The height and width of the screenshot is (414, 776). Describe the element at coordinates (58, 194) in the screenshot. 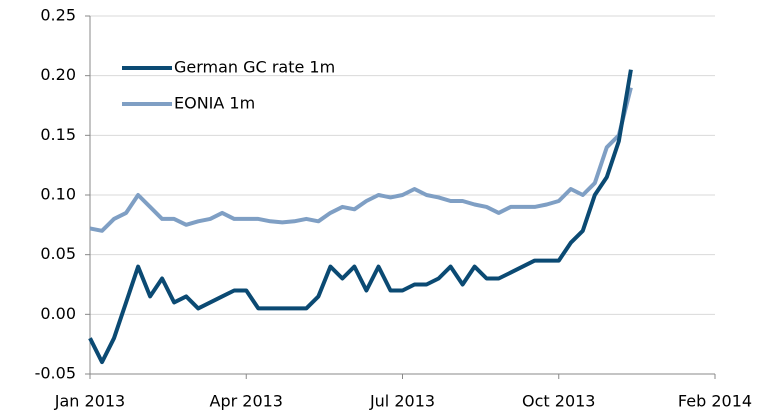

I see `y-tick-label: 0.10` at that location.